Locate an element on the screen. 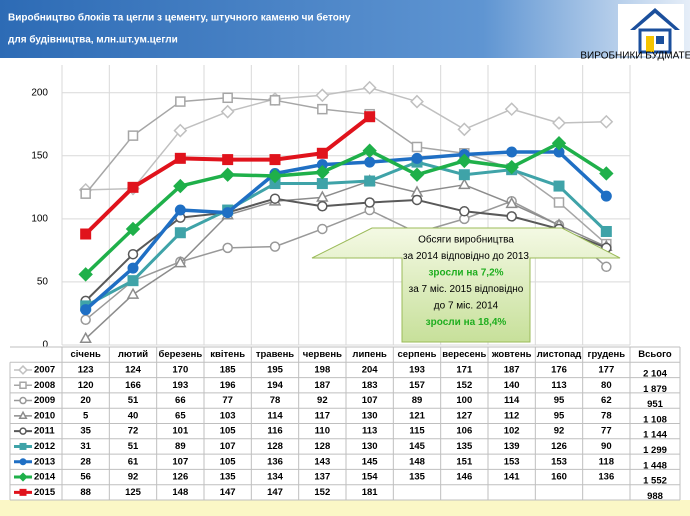 The height and width of the screenshot is (516, 690). x-tick-label: лютий is located at coordinates (133, 354).